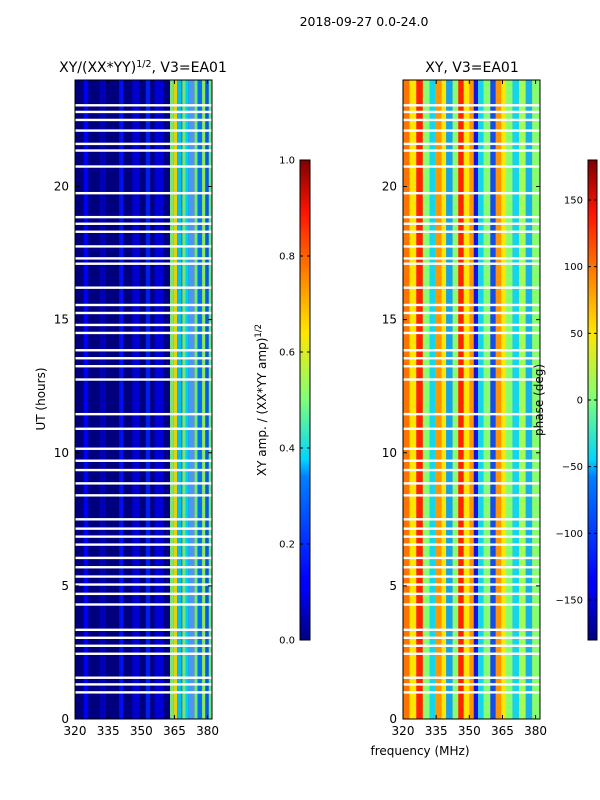 This screenshot has width=600, height=800. I want to click on shared-xlabel: frequency (MHz), so click(419, 751).